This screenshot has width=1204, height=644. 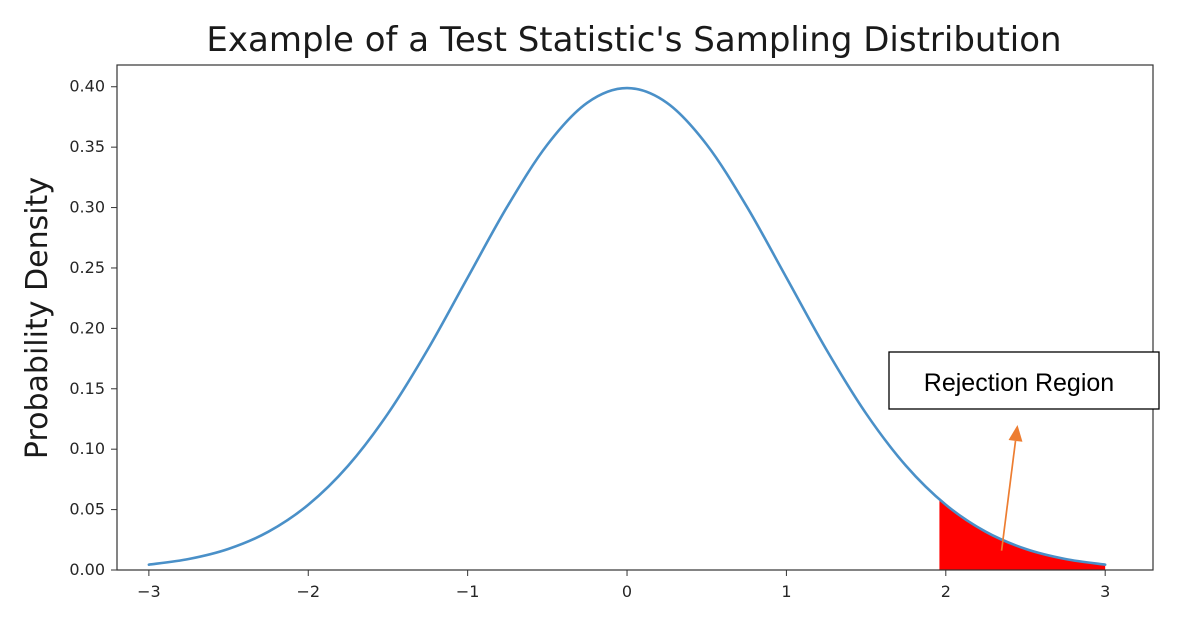 I want to click on x-tick-label: 1, so click(x=786, y=591).